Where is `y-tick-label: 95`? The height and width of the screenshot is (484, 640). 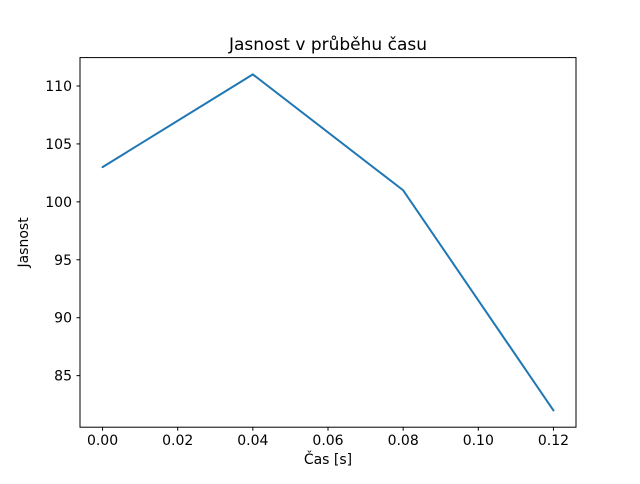 y-tick-label: 95 is located at coordinates (63, 261).